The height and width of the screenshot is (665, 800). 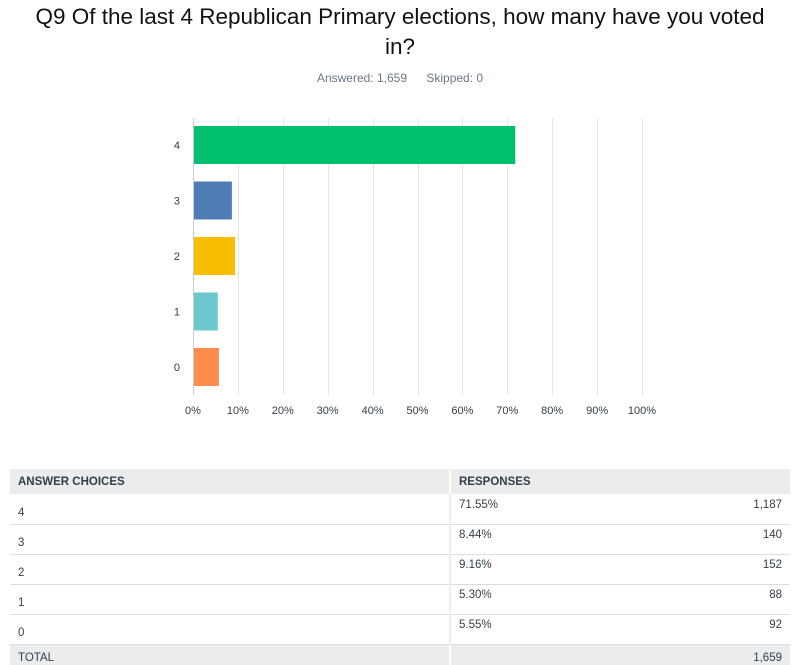 What do you see at coordinates (177, 146) in the screenshot?
I see `category-tick-label: 4` at bounding box center [177, 146].